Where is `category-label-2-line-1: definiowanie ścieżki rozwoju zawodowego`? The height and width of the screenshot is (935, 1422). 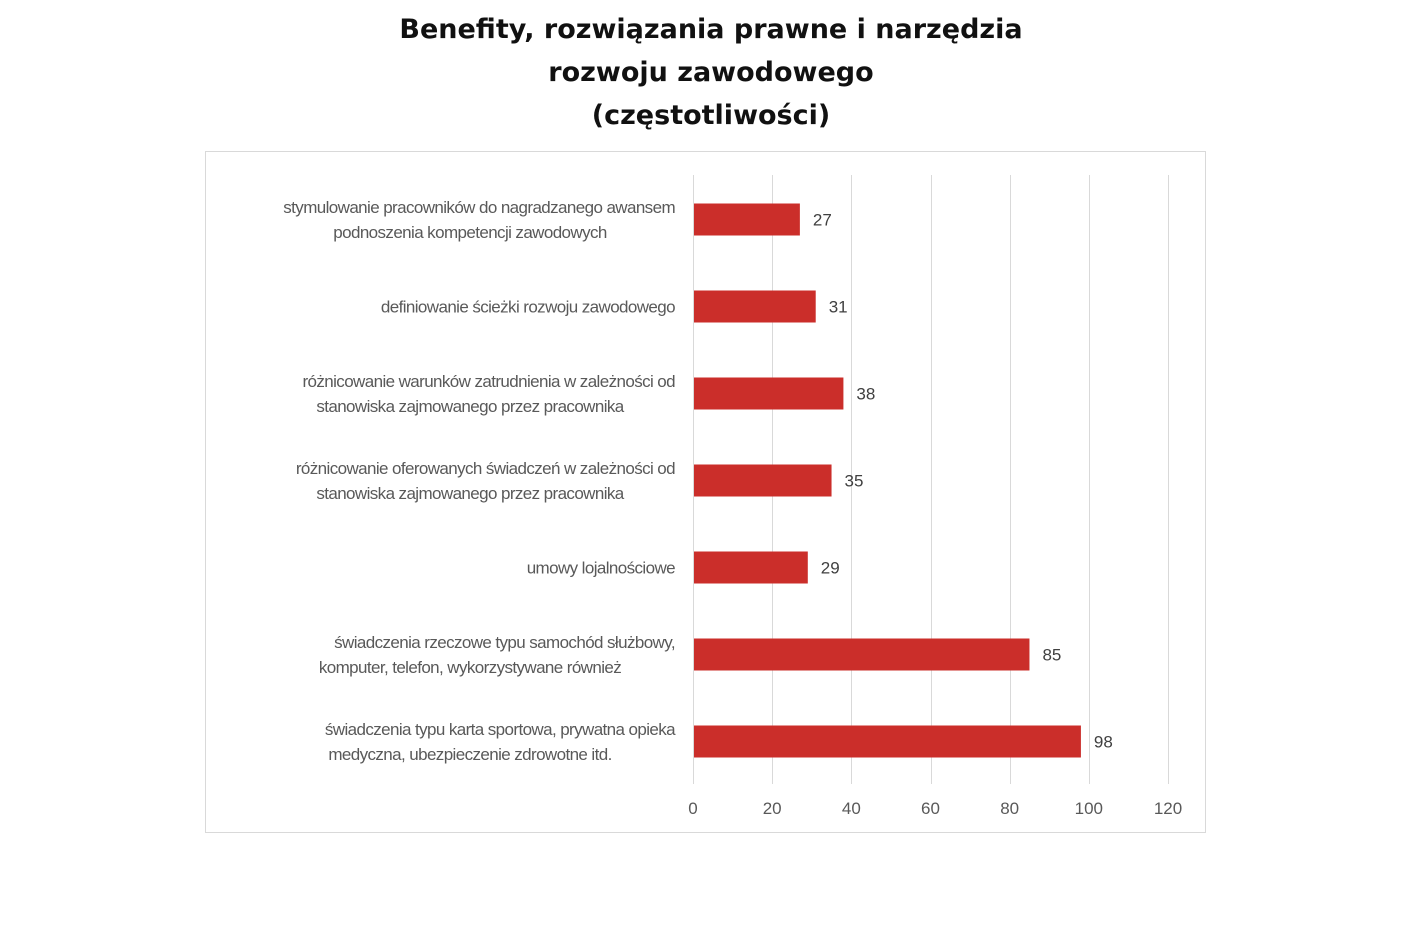 category-label-2-line-1: definiowanie ścieżki rozwoju zawodowego is located at coordinates (528, 307).